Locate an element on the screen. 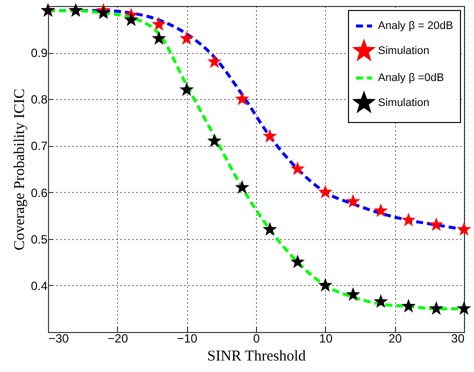 The image size is (474, 372). x-tick-label: 30 is located at coordinates (458, 339).